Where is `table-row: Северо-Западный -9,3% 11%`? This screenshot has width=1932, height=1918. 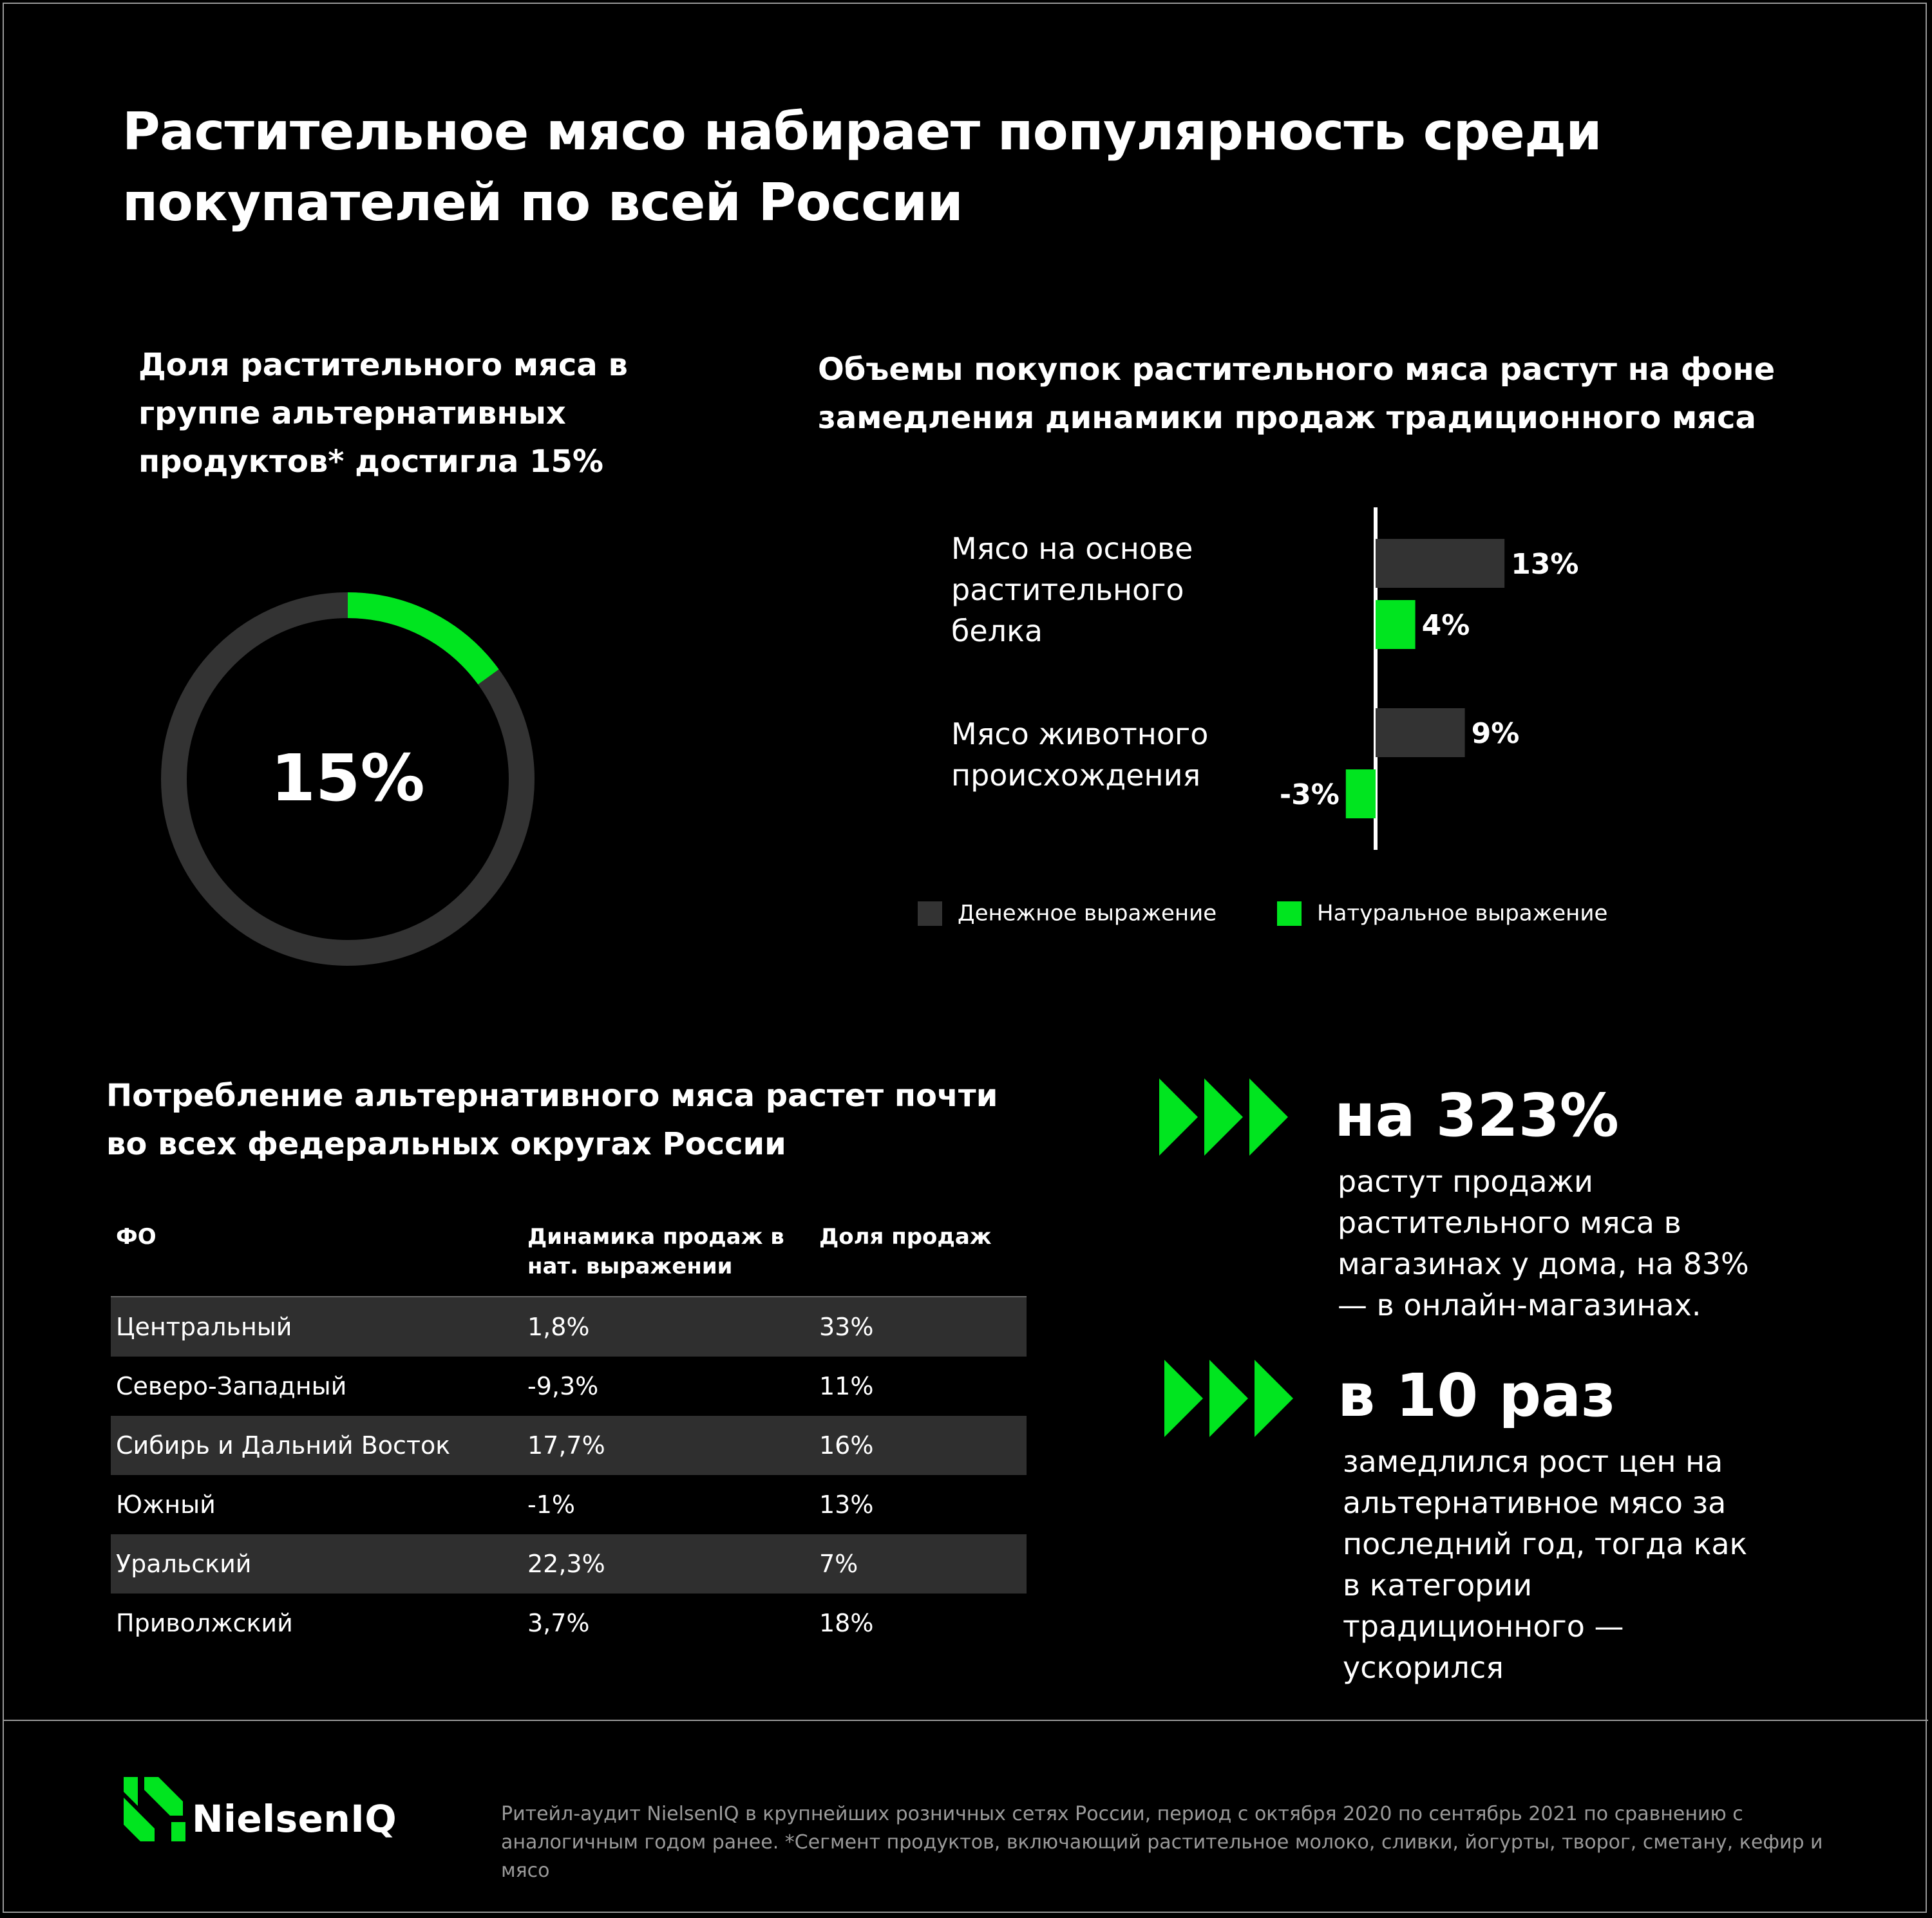 table-row: Северо-Западный -9,3% 11% is located at coordinates (569, 1386).